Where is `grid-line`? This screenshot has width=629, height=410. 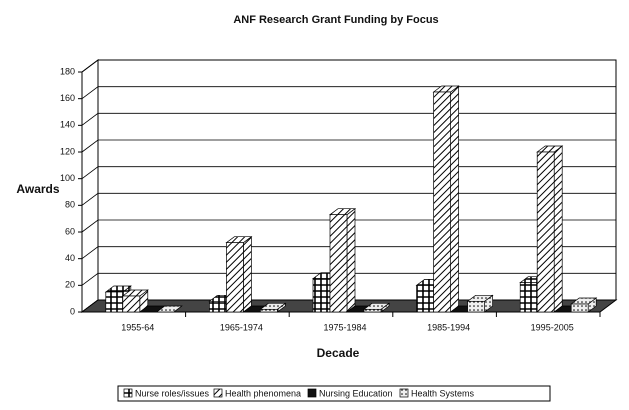 grid-line is located at coordinates (348, 66).